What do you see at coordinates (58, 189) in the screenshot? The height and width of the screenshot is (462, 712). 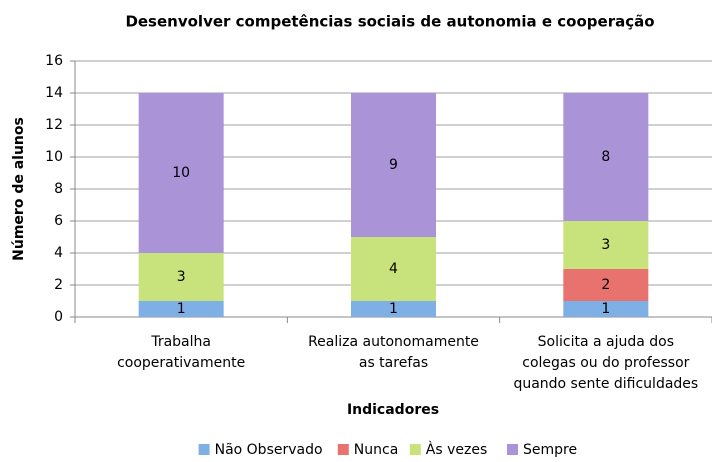 I see `y-tick-label: 8` at bounding box center [58, 189].